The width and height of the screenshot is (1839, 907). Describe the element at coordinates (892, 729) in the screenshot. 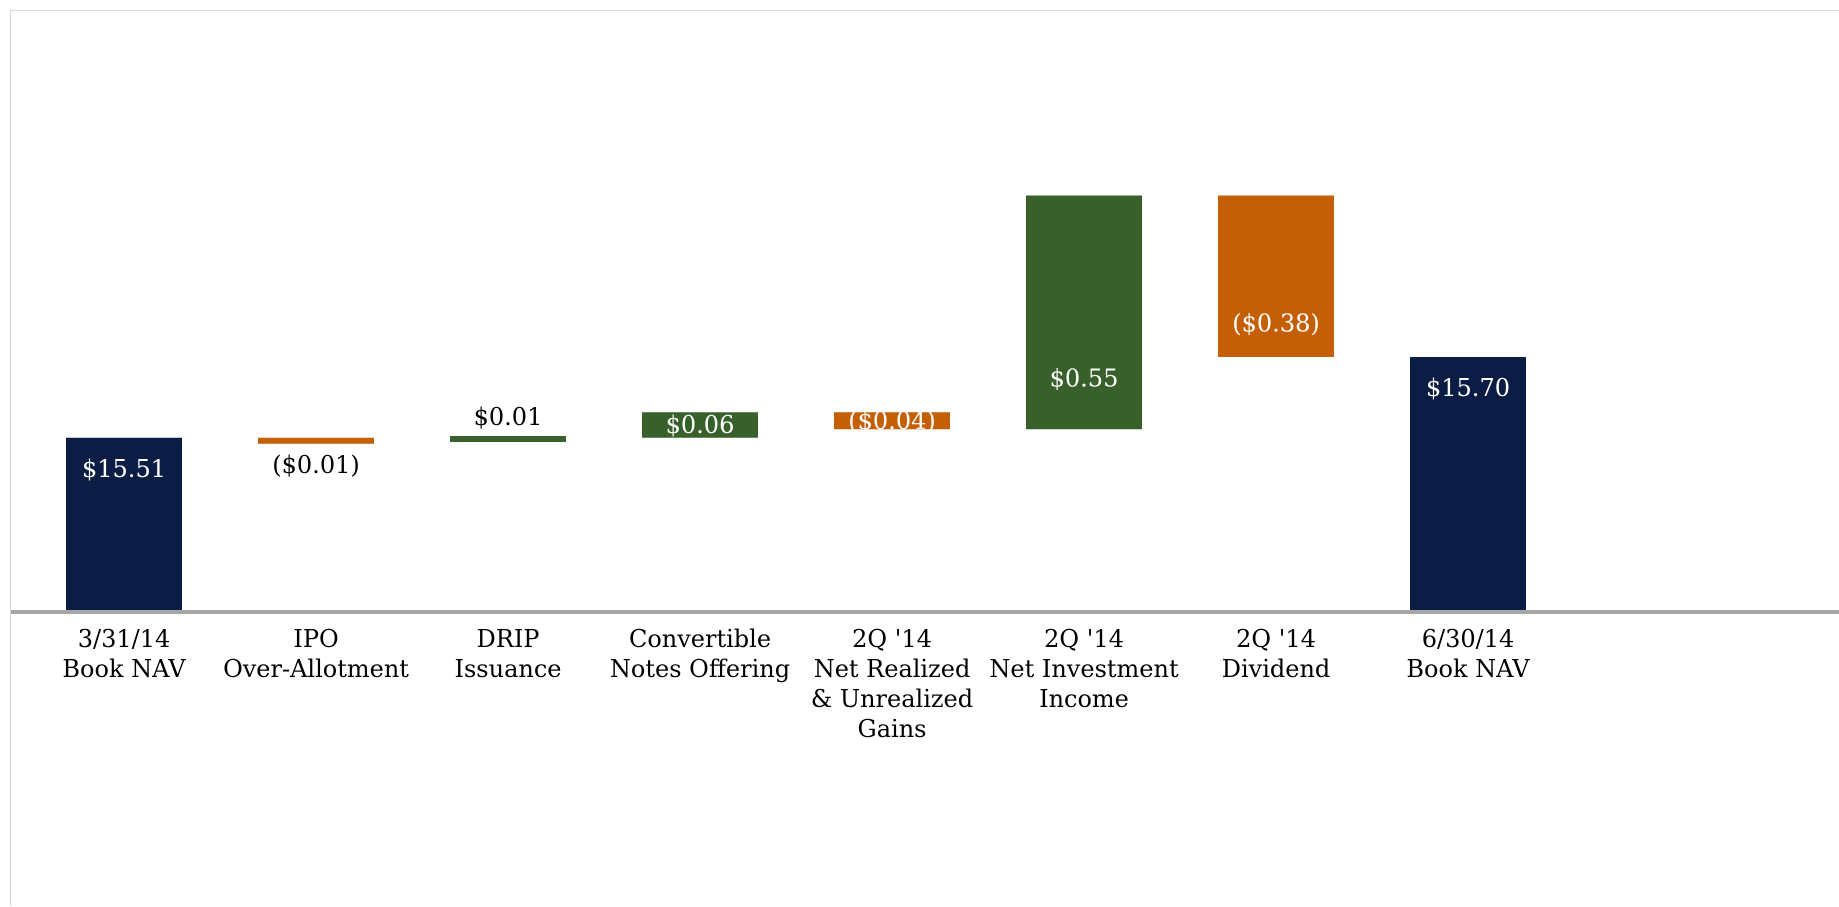

I see `x-tick-label-line: Gains` at that location.